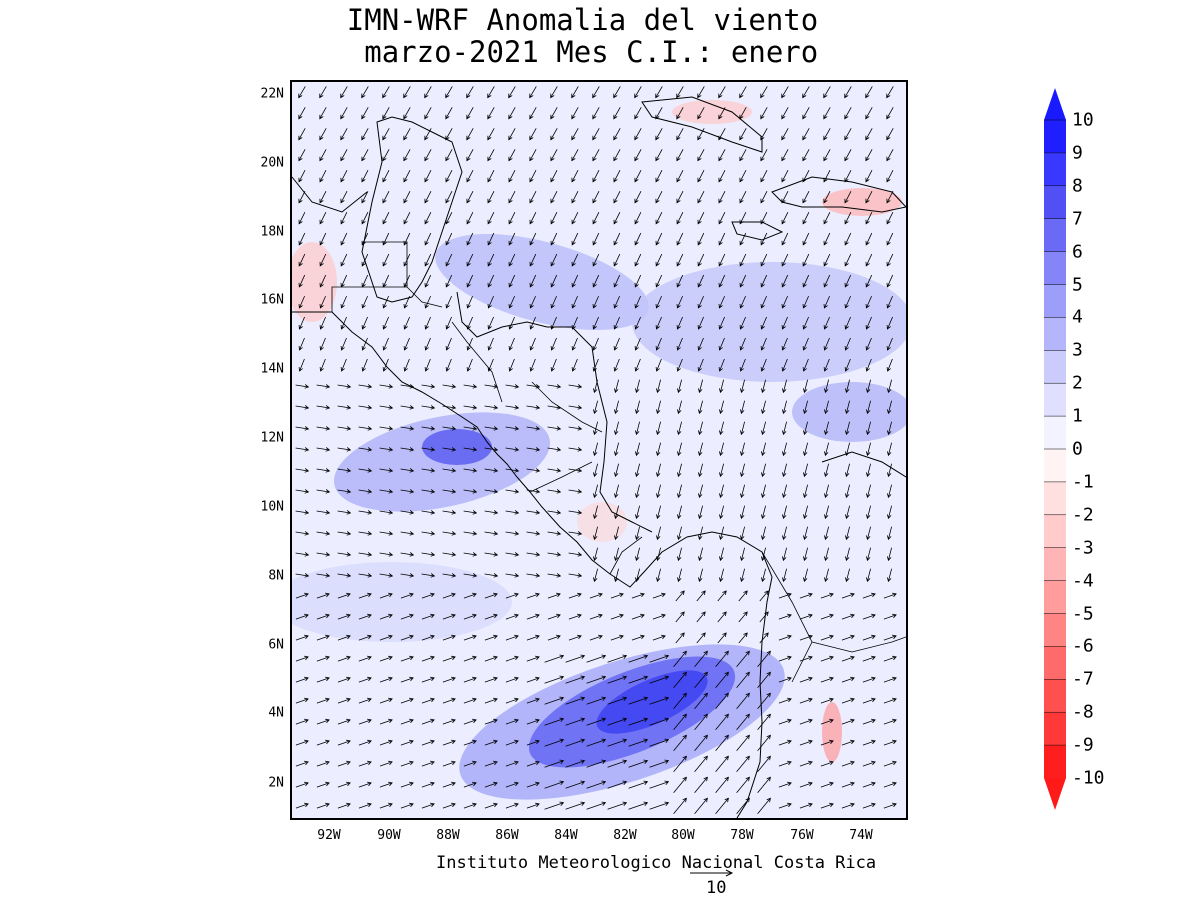  Describe the element at coordinates (1077, 186) in the screenshot. I see `colorbar-label: 8` at that location.